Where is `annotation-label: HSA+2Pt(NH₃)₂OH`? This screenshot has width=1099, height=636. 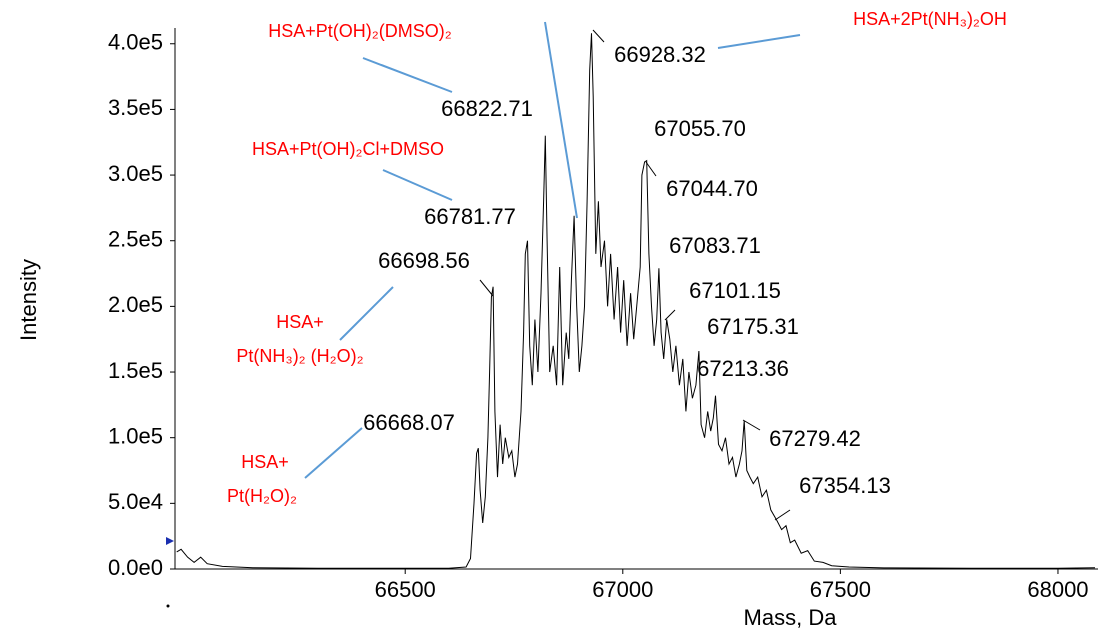
annotation-label: HSA+2Pt(NH₃)₂OH is located at coordinates (930, 19).